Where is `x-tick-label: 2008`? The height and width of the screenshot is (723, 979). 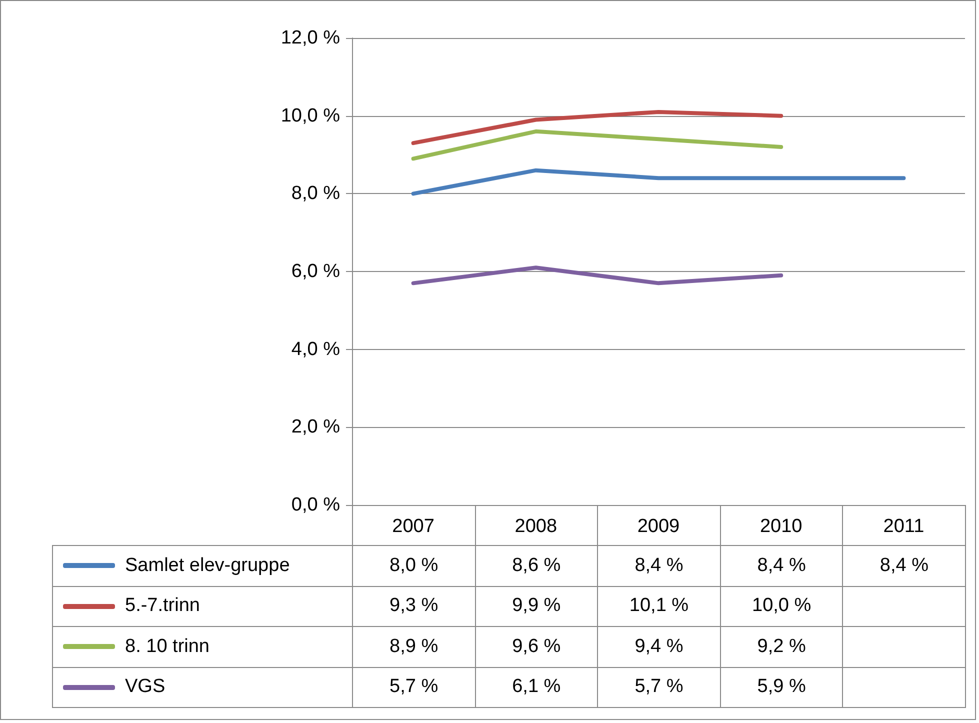 x-tick-label: 2008 is located at coordinates (536, 526).